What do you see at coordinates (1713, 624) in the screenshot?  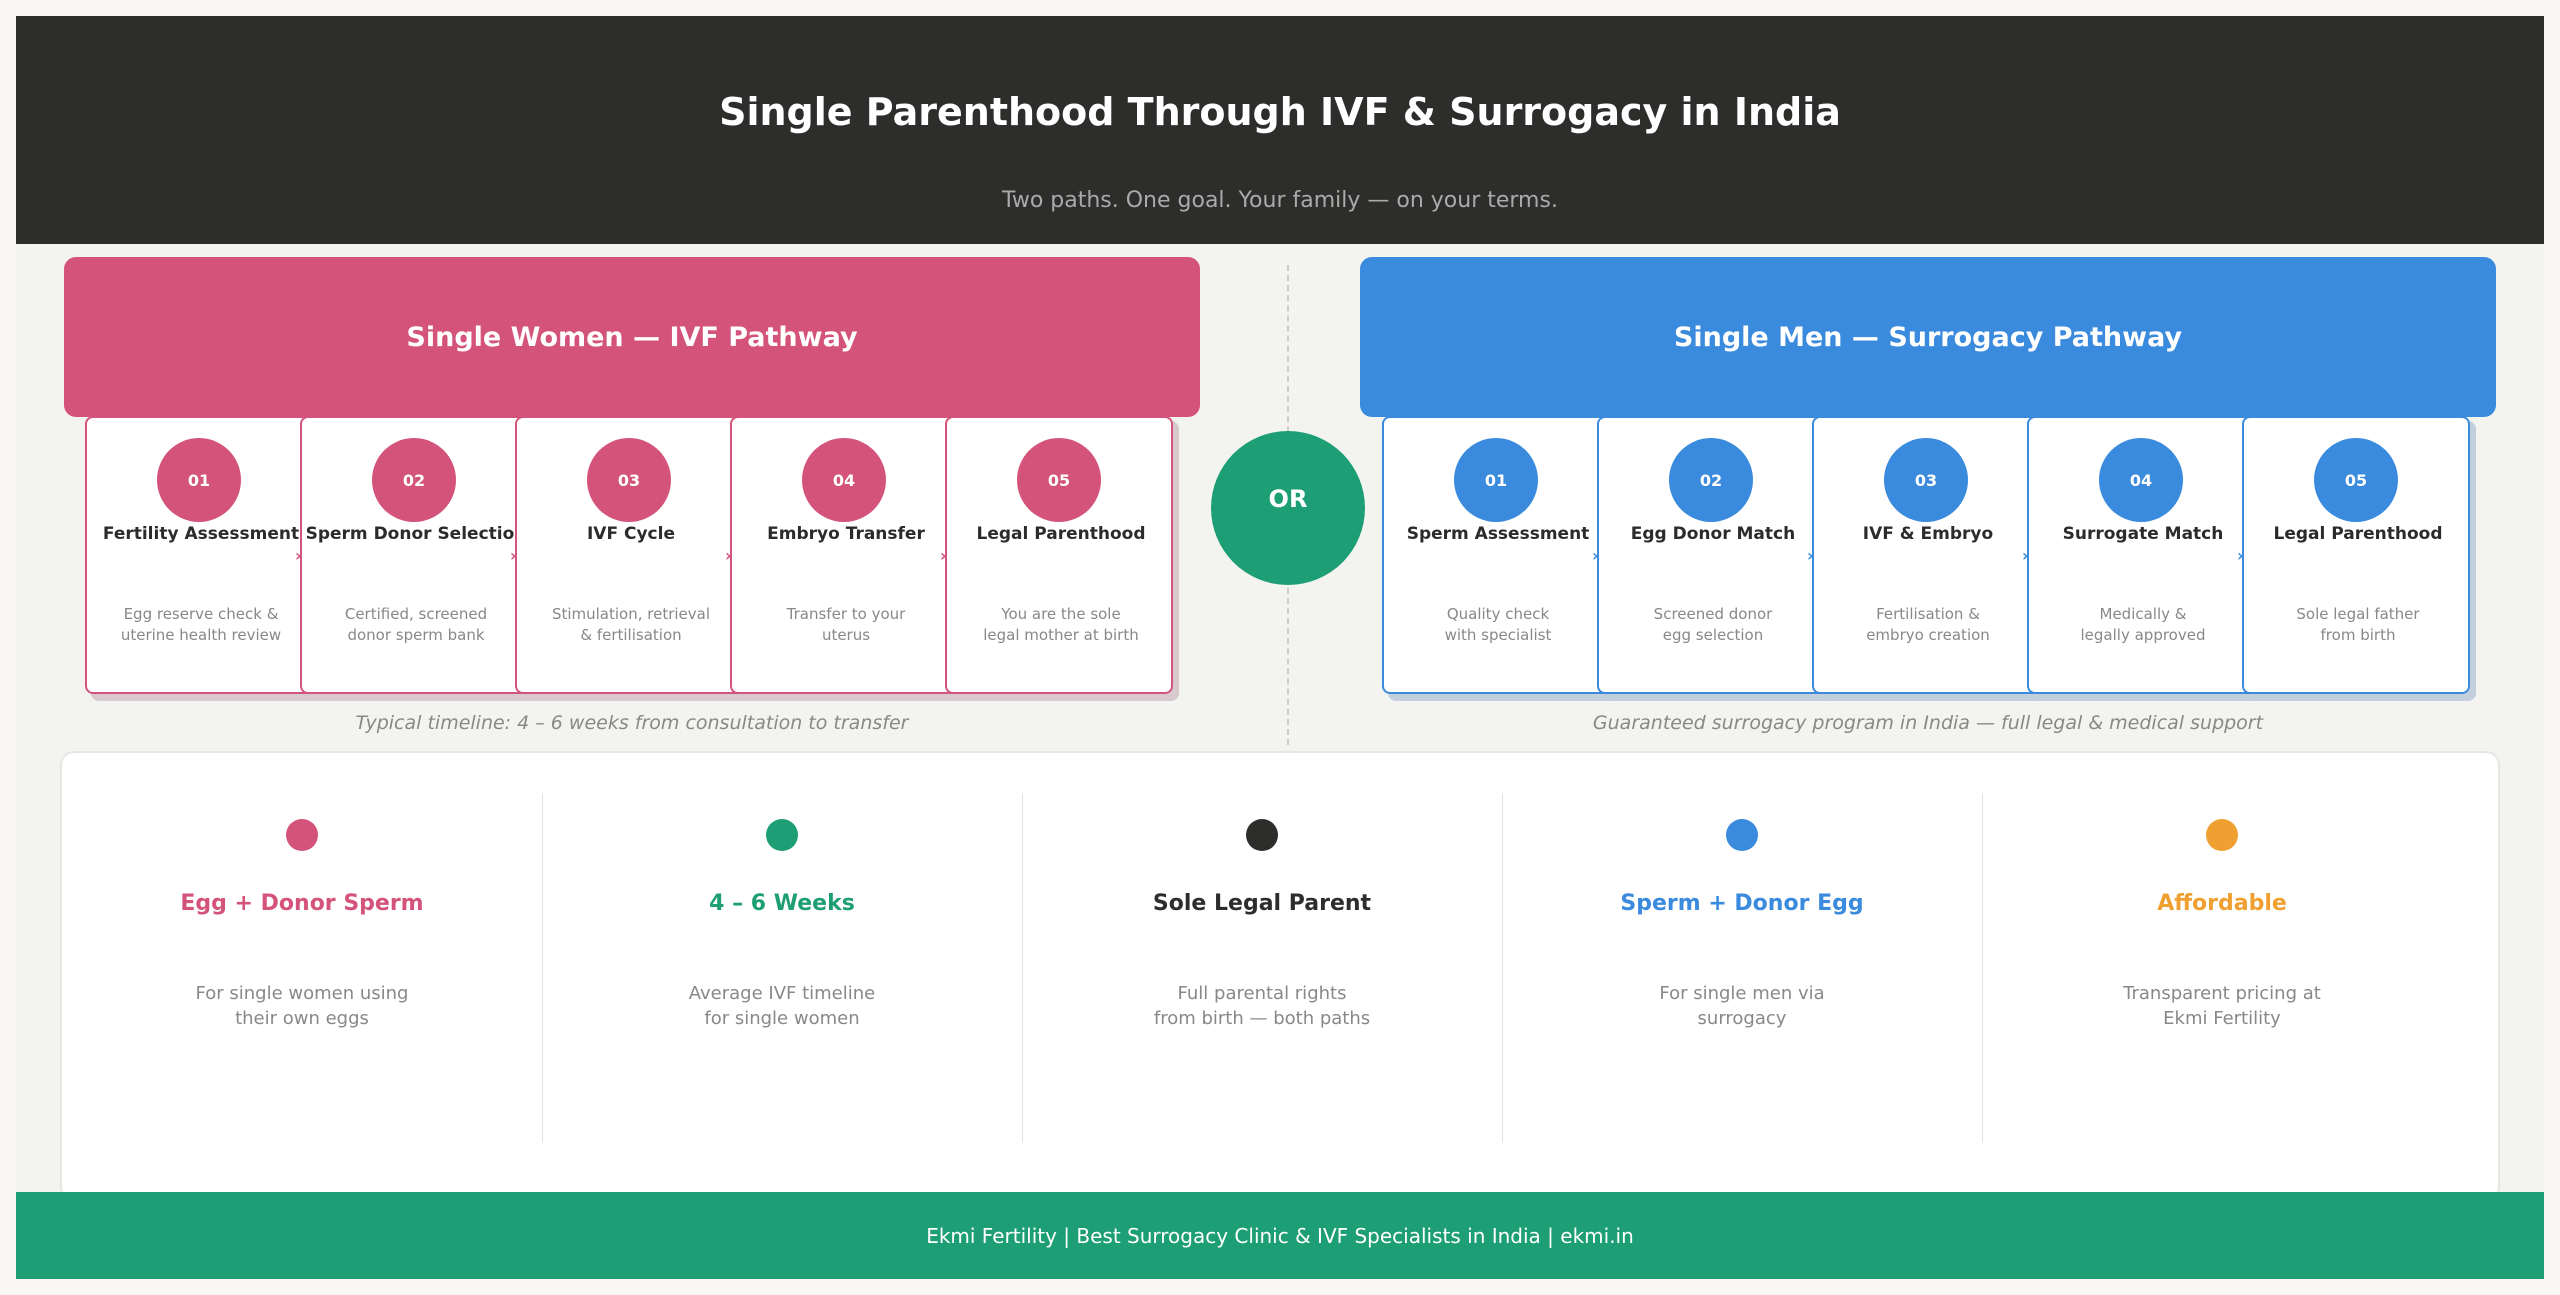 I see `step-description: Screened donor egg selection` at bounding box center [1713, 624].